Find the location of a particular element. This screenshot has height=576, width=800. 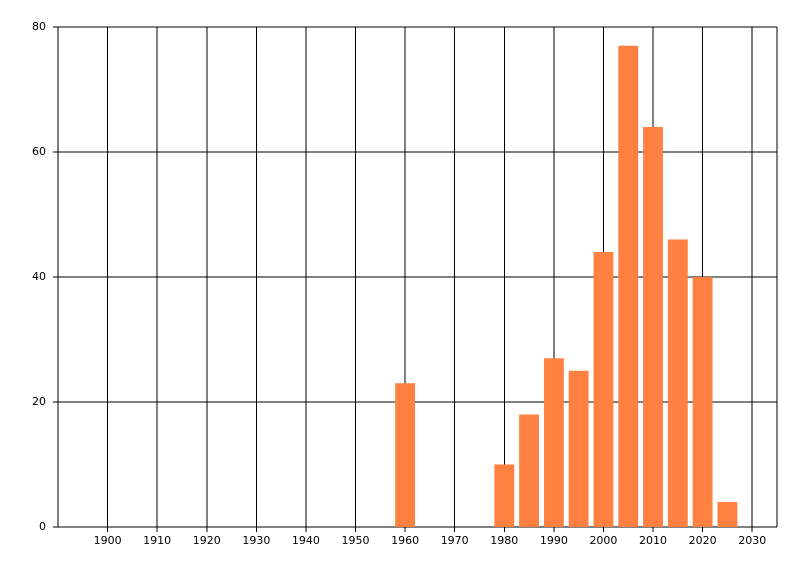

x-tick-label: 1950 is located at coordinates (356, 540).